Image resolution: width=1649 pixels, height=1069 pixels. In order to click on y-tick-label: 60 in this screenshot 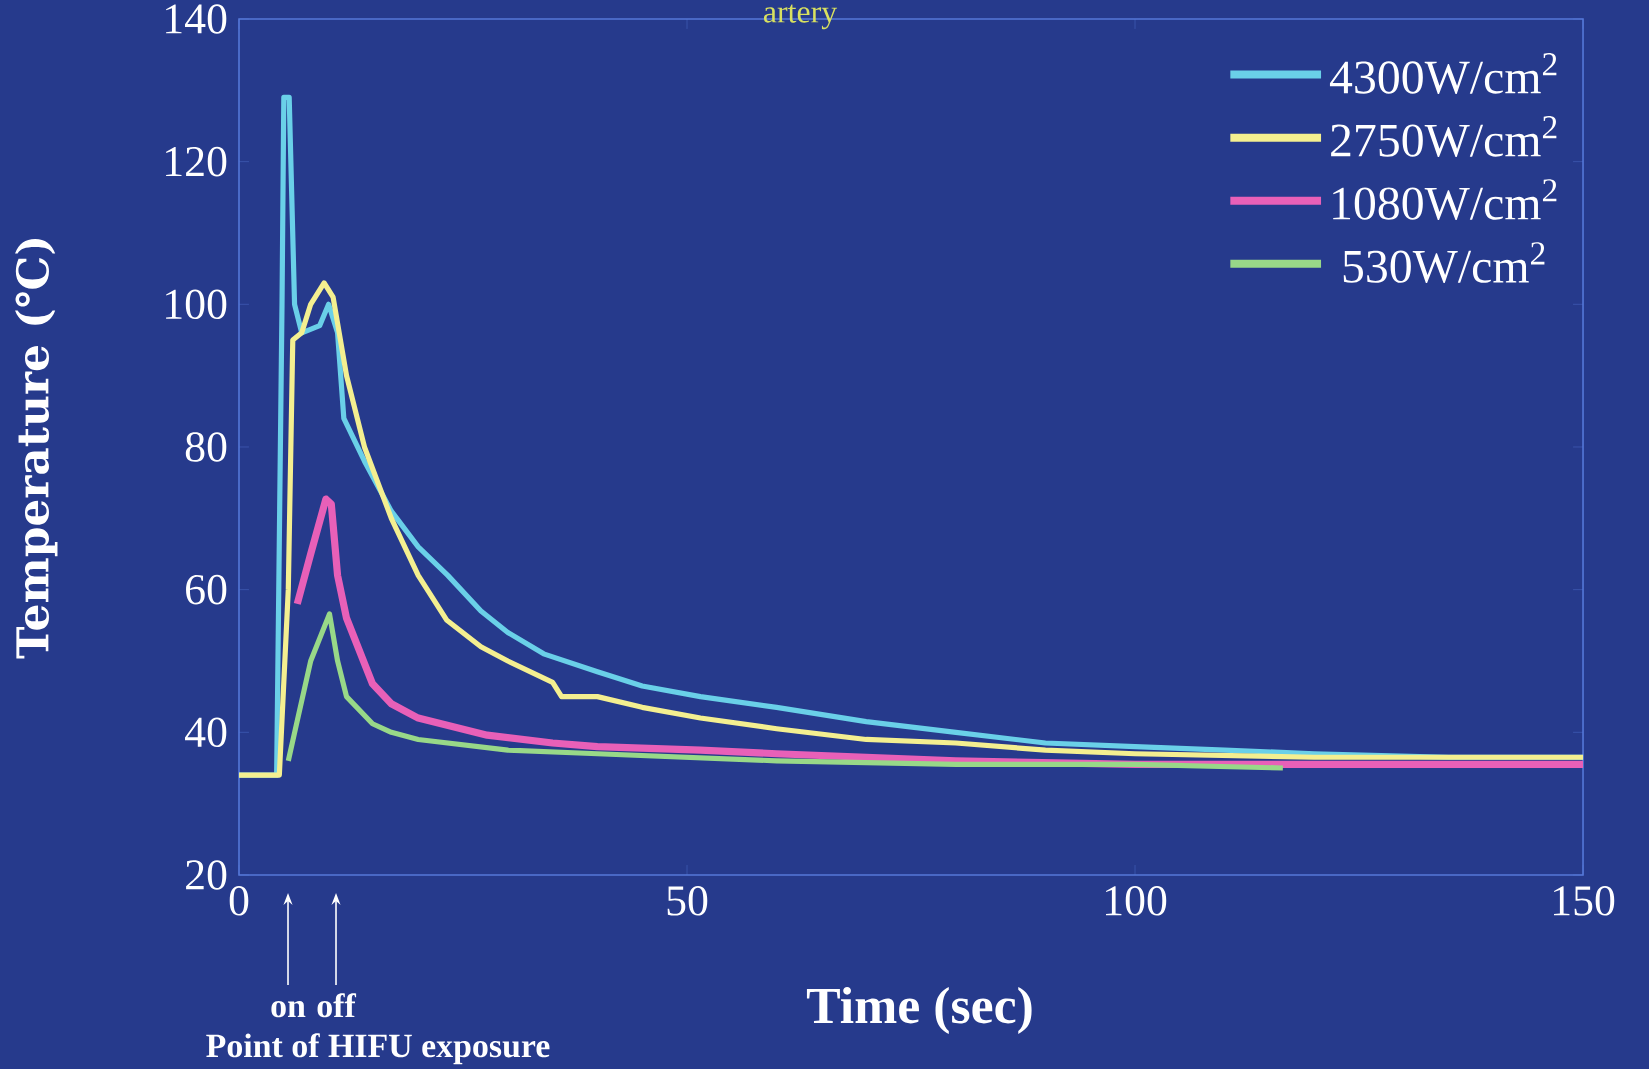, I will do `click(206, 589)`.